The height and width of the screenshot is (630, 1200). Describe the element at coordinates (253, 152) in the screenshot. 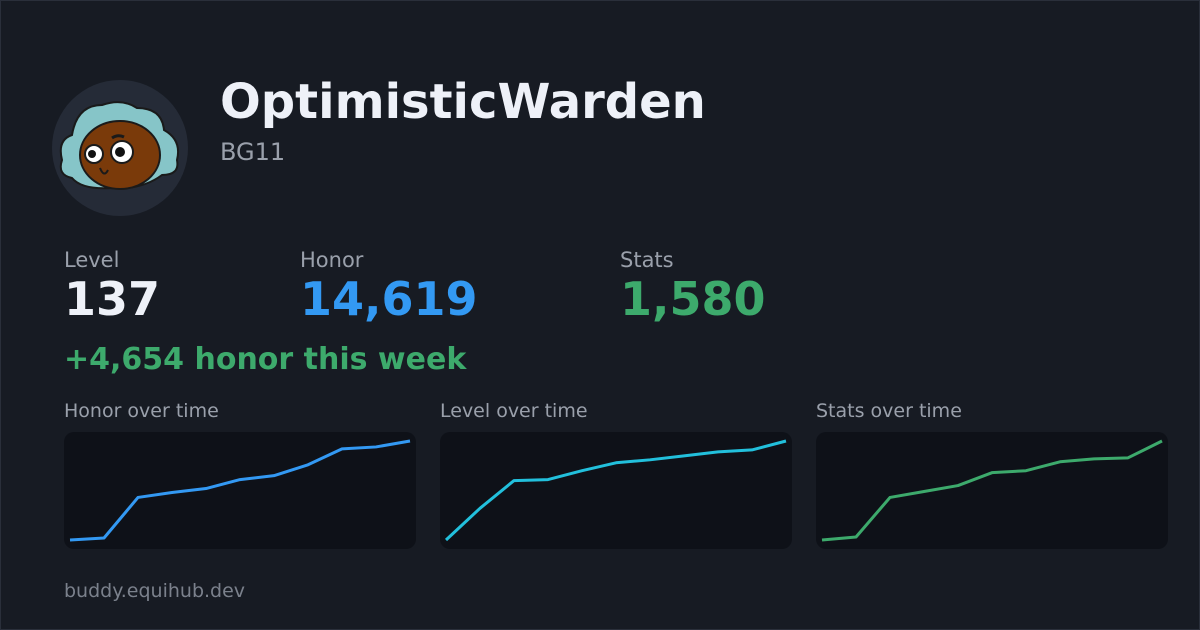

I see `user-tag: BG11` at that location.